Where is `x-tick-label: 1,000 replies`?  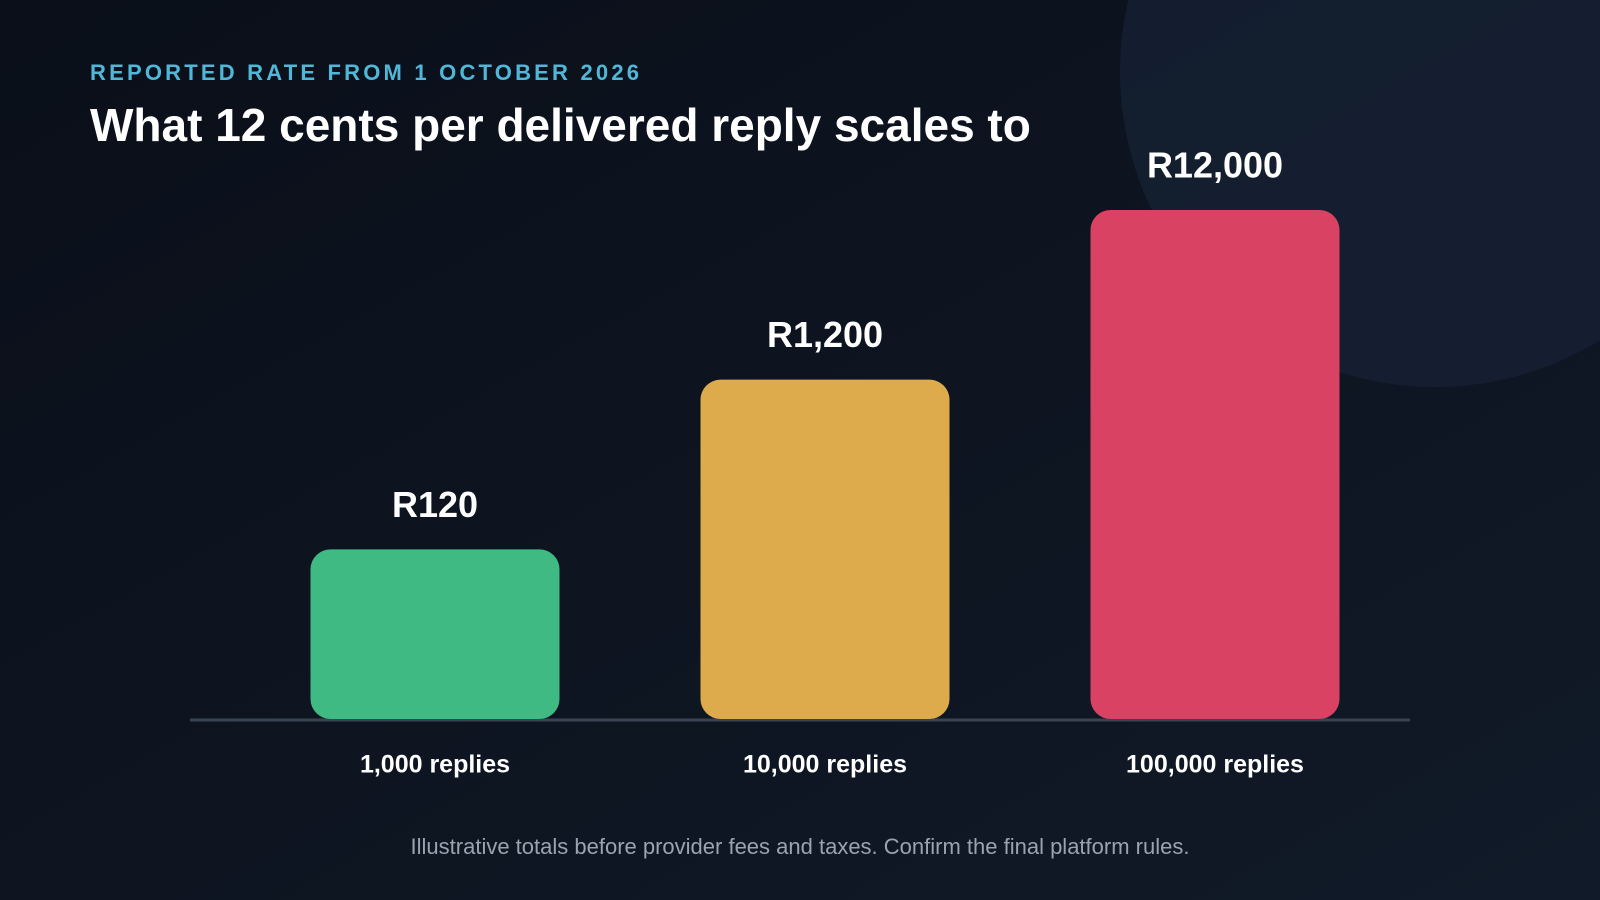 x-tick-label: 1,000 replies is located at coordinates (435, 765).